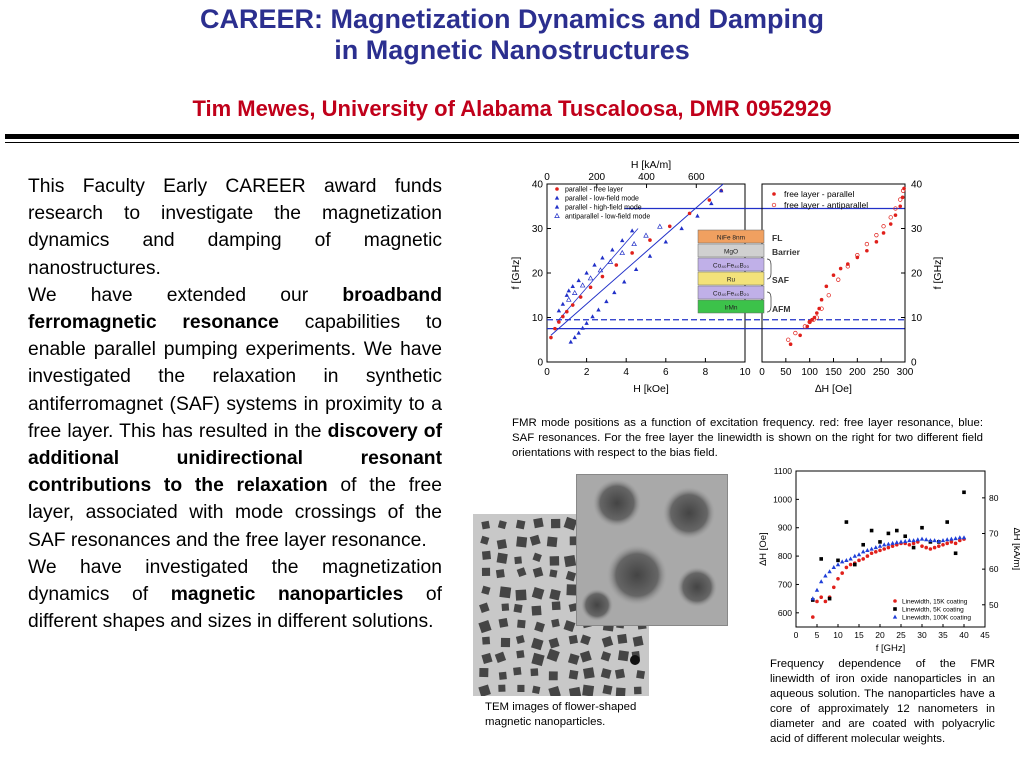  What do you see at coordinates (706, 372) in the screenshot?
I see `x-tick-label: 8` at bounding box center [706, 372].